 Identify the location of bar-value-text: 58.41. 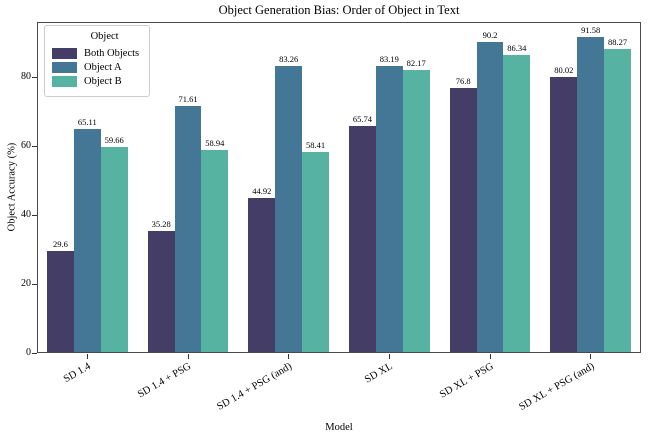
(315, 144).